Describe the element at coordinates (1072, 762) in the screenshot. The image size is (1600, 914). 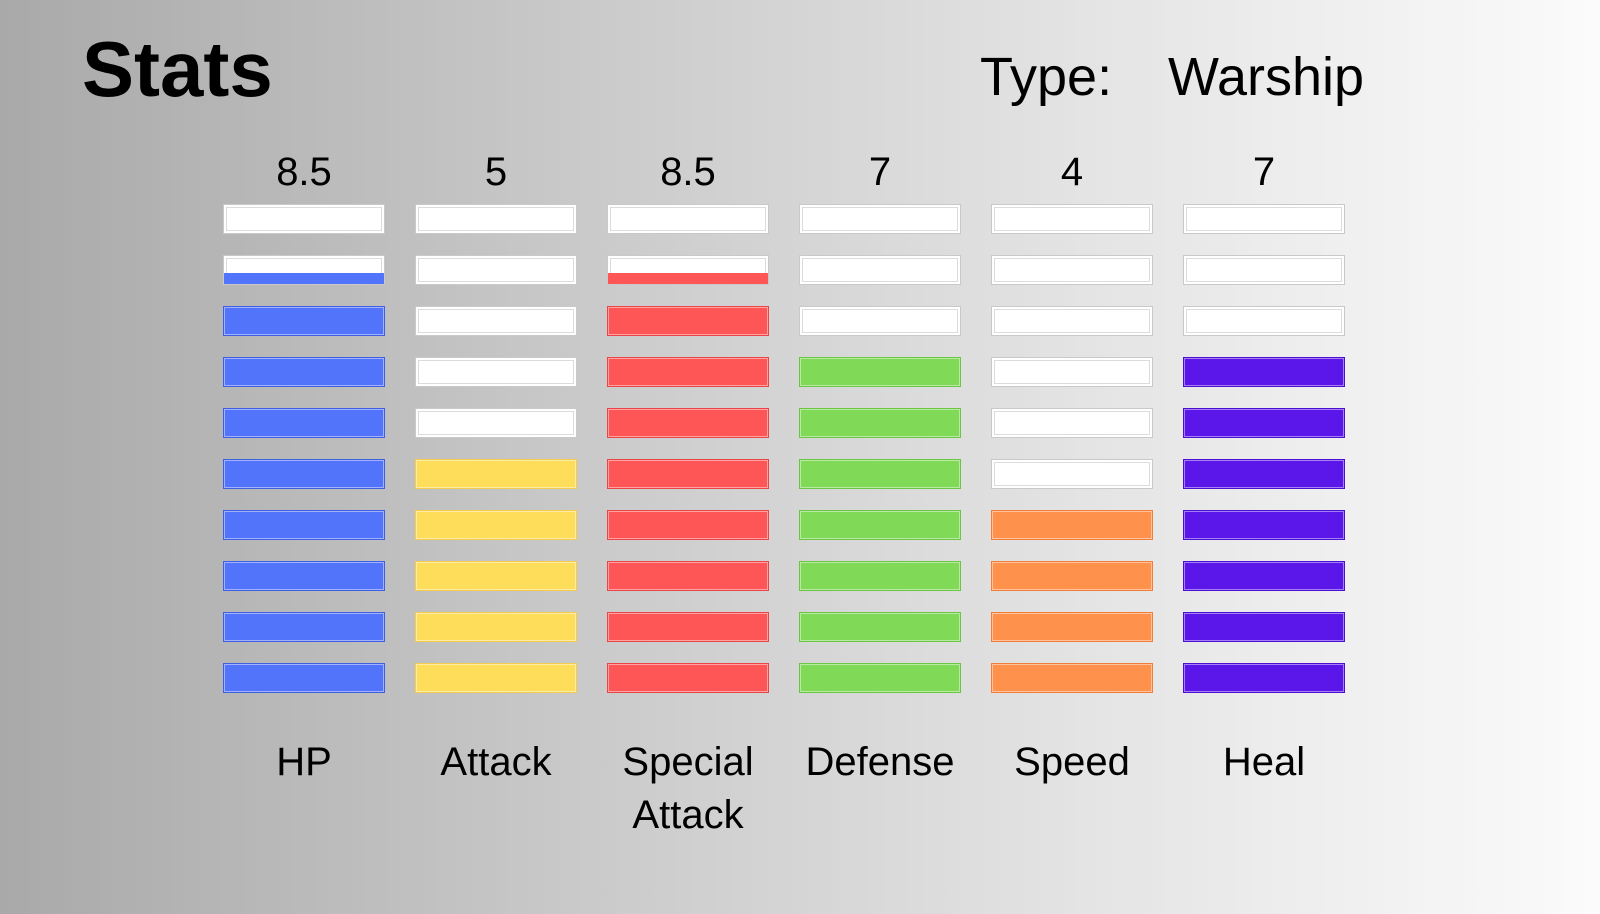
I see `stat-label-4: Speed` at that location.